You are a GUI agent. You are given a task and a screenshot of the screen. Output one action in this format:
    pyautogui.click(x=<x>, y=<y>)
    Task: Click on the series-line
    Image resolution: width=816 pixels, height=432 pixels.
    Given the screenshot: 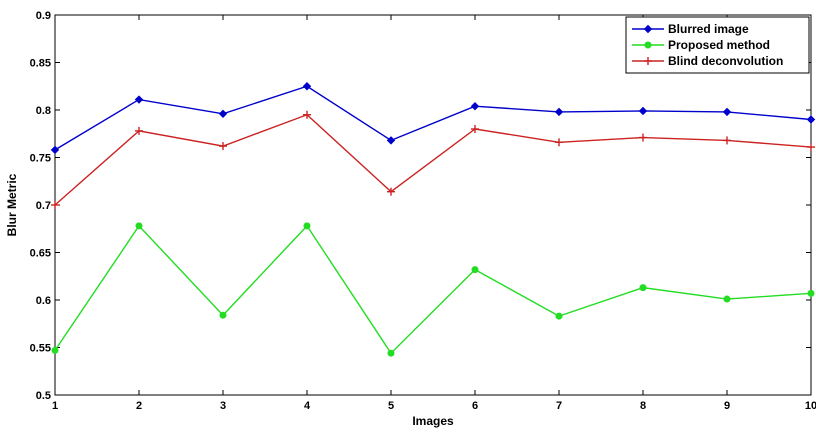 What is the action you would take?
    pyautogui.click(x=433, y=118)
    